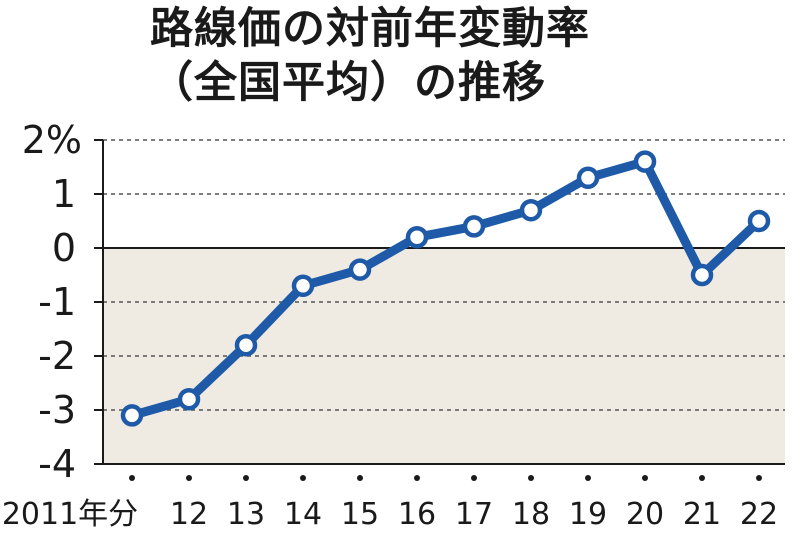 The width and height of the screenshot is (800, 542). I want to click on x-tick-label: 14, so click(303, 514).